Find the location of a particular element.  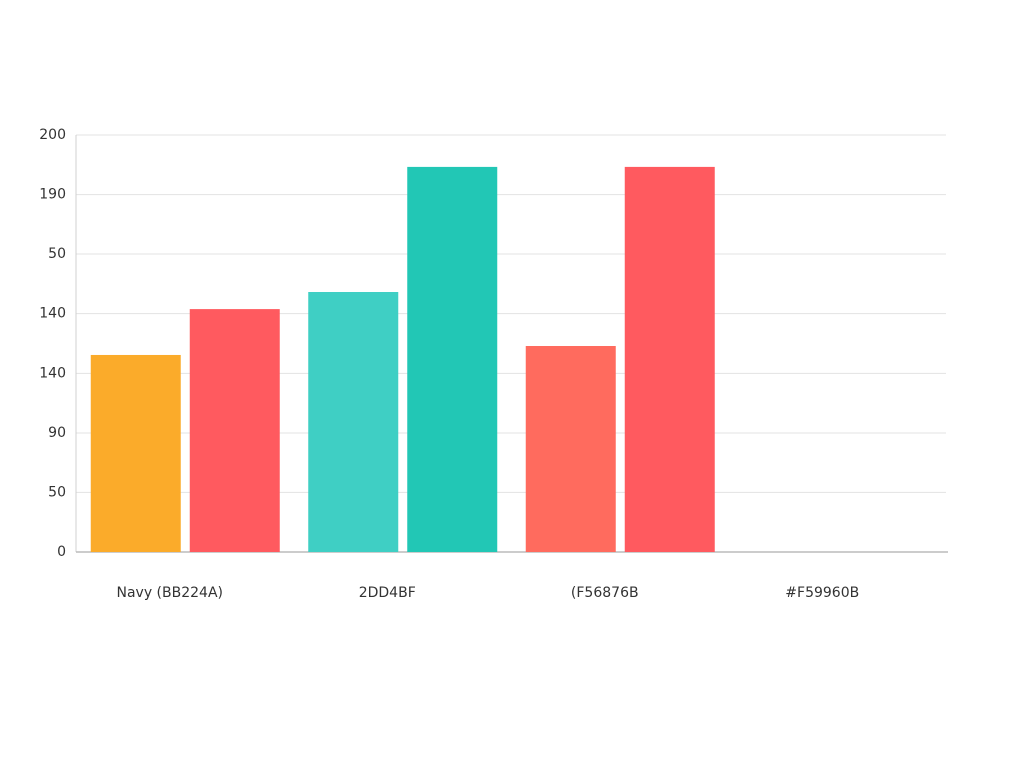

x-tick-label: (F56876B is located at coordinates (605, 593).